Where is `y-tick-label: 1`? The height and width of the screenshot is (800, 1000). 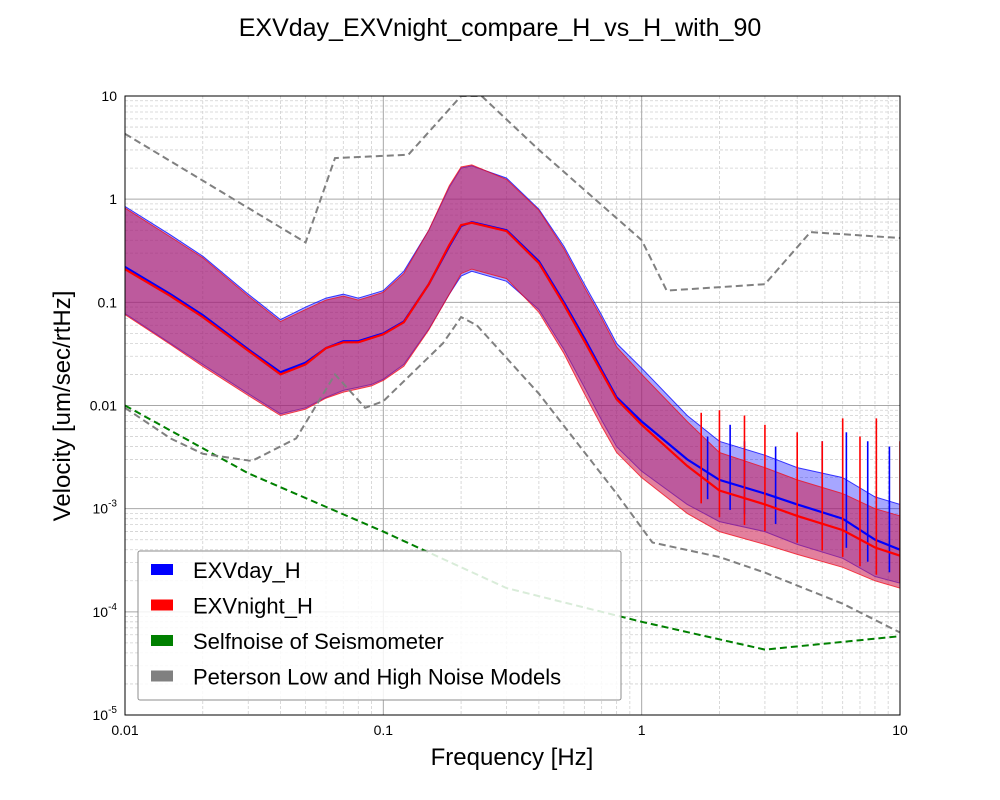
y-tick-label: 1 is located at coordinates (113, 199).